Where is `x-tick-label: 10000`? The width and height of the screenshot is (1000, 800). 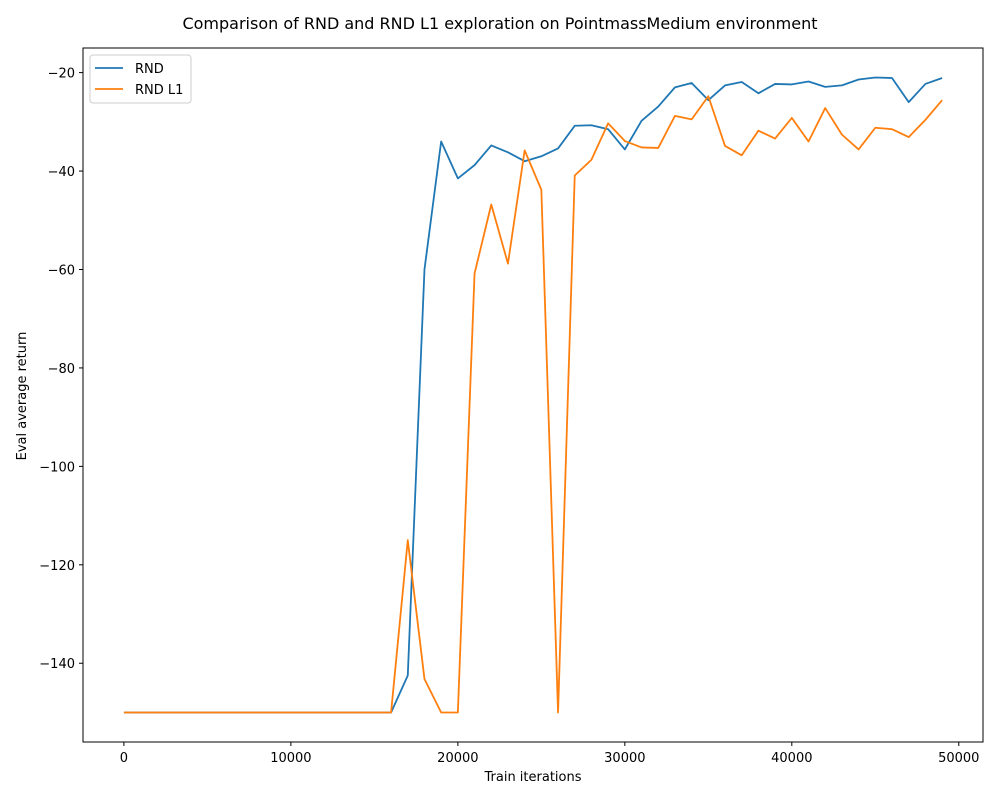
x-tick-label: 10000 is located at coordinates (290, 758).